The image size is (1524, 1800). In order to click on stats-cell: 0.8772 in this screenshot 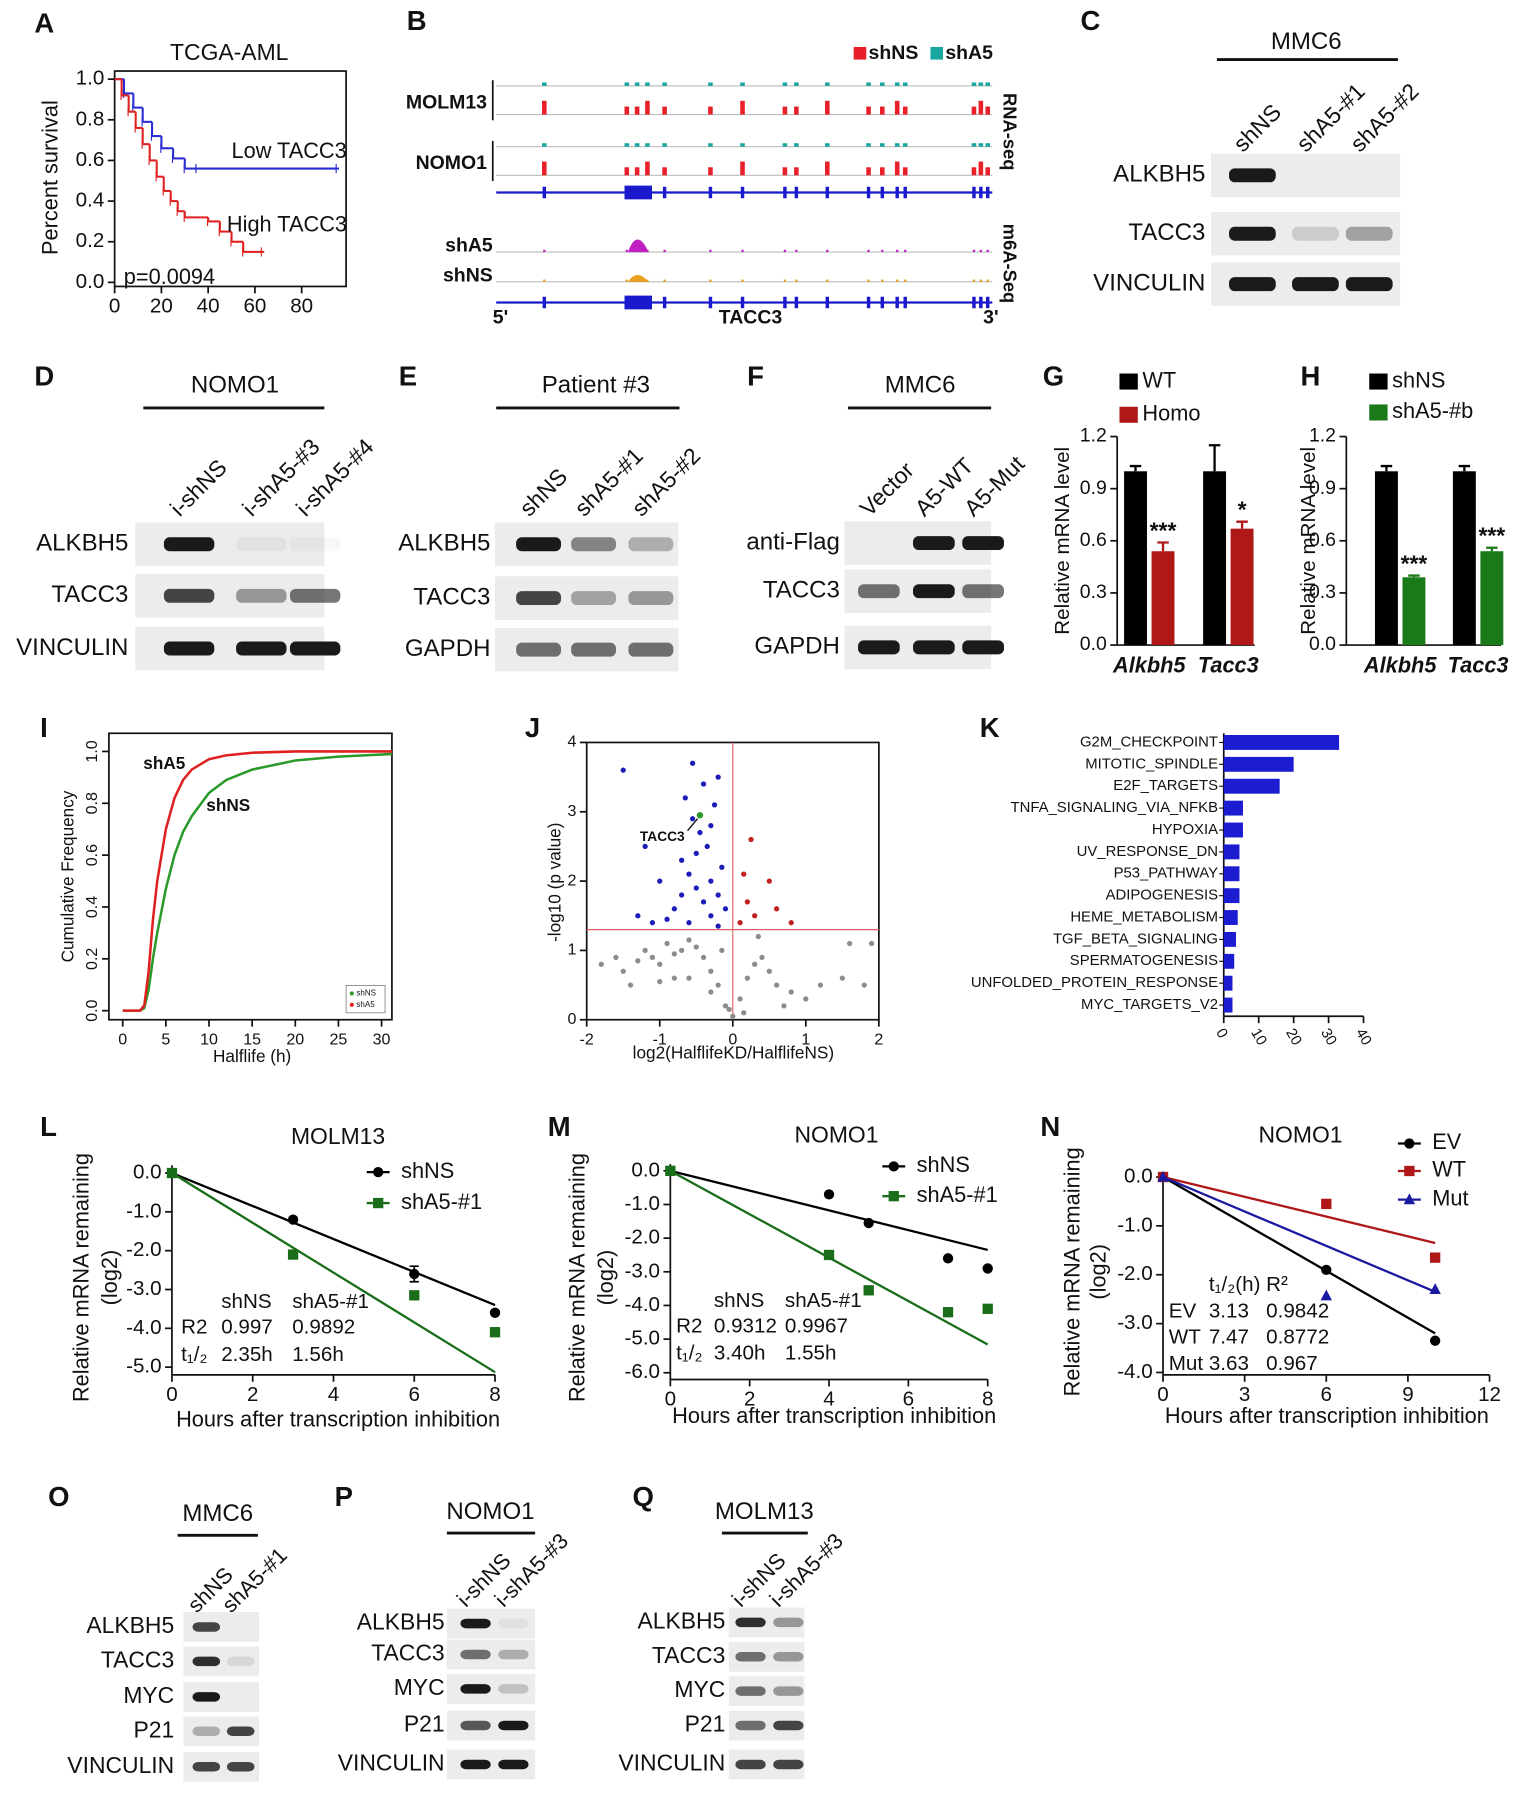, I will do `click(1297, 1337)`.